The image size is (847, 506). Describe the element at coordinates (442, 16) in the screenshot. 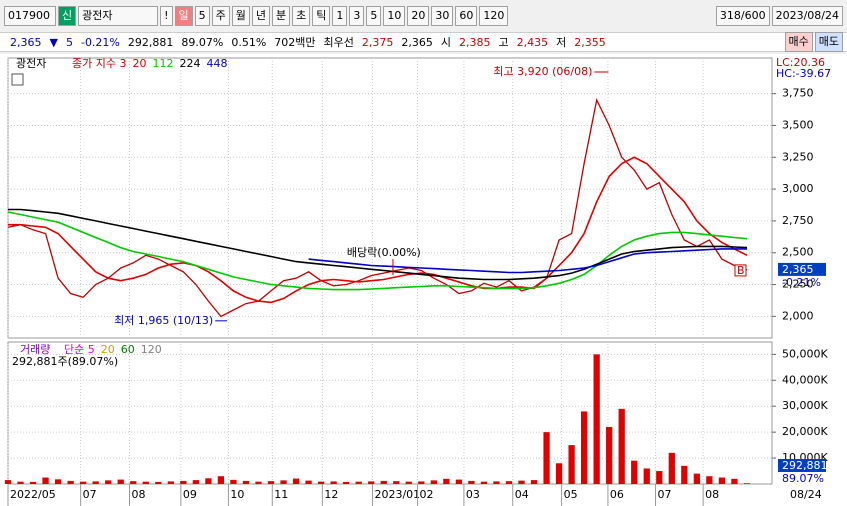

I see `interval-button: 30` at that location.